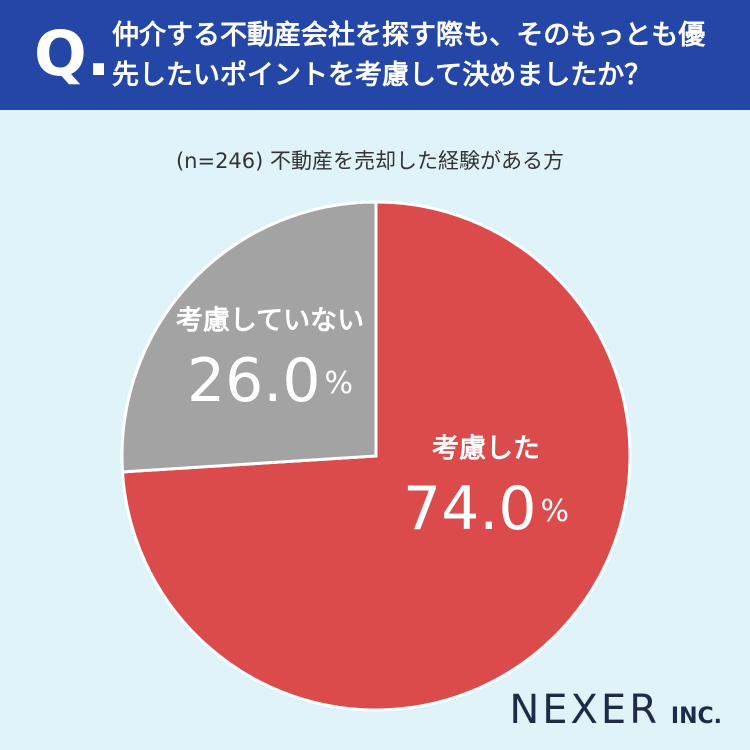 This screenshot has width=750, height=750. I want to click on slice-value-label: 26.0%, so click(270, 381).